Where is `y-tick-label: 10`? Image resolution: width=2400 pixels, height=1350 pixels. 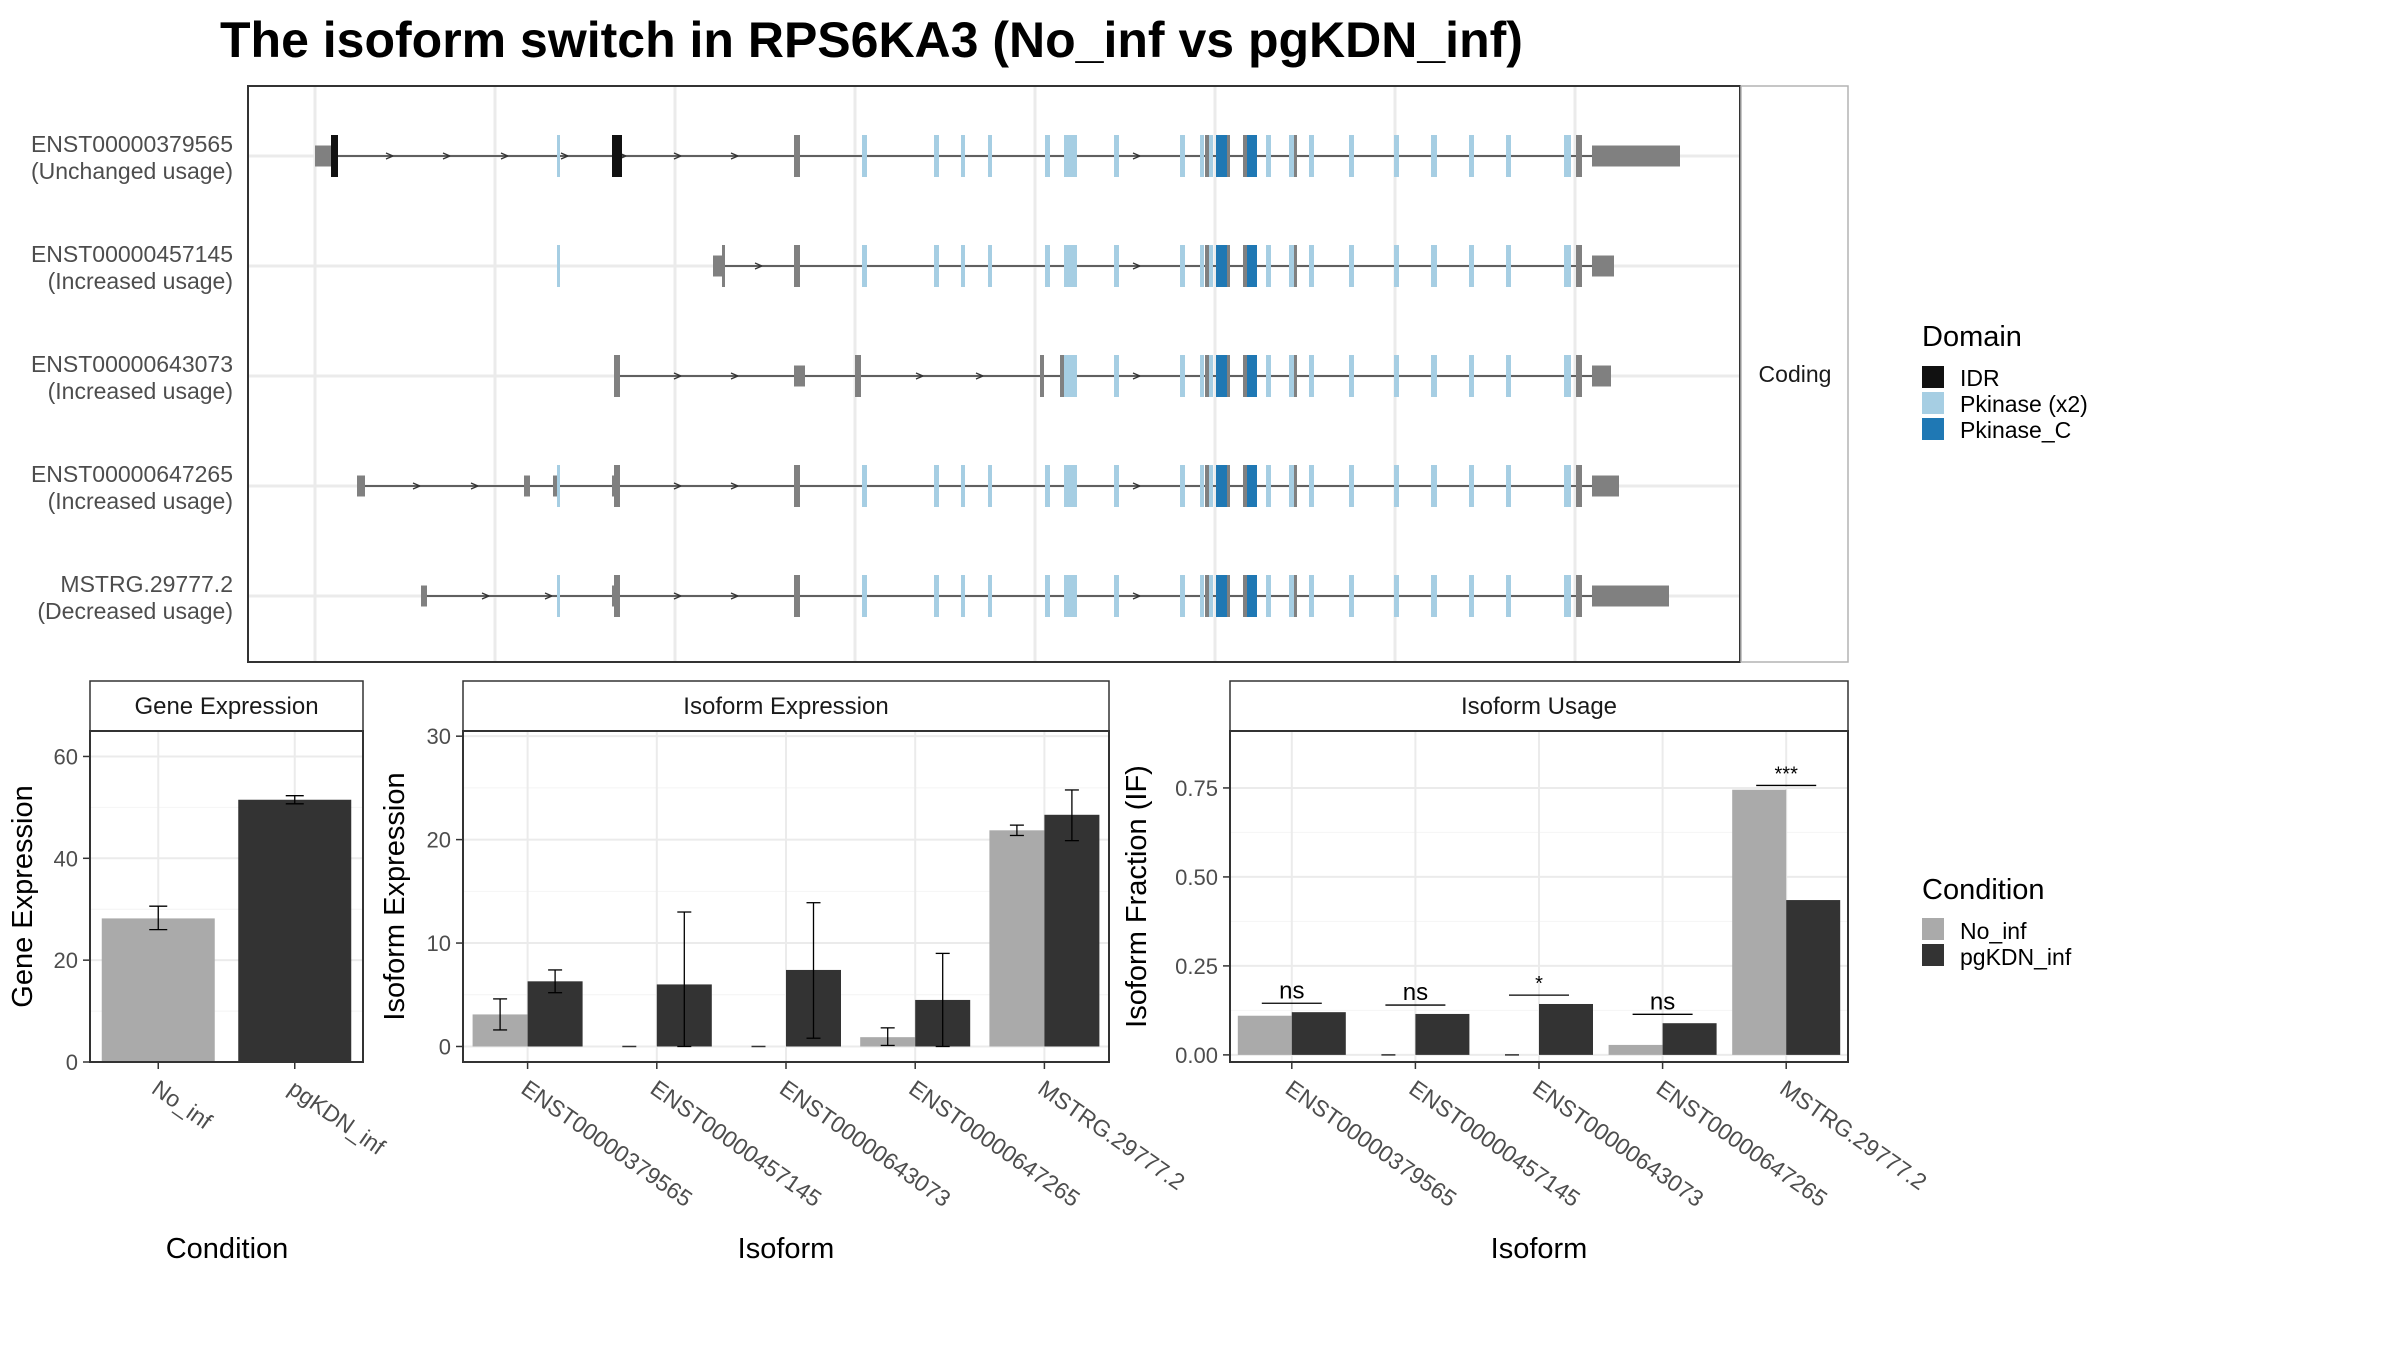
y-tick-label: 10 is located at coordinates (439, 943).